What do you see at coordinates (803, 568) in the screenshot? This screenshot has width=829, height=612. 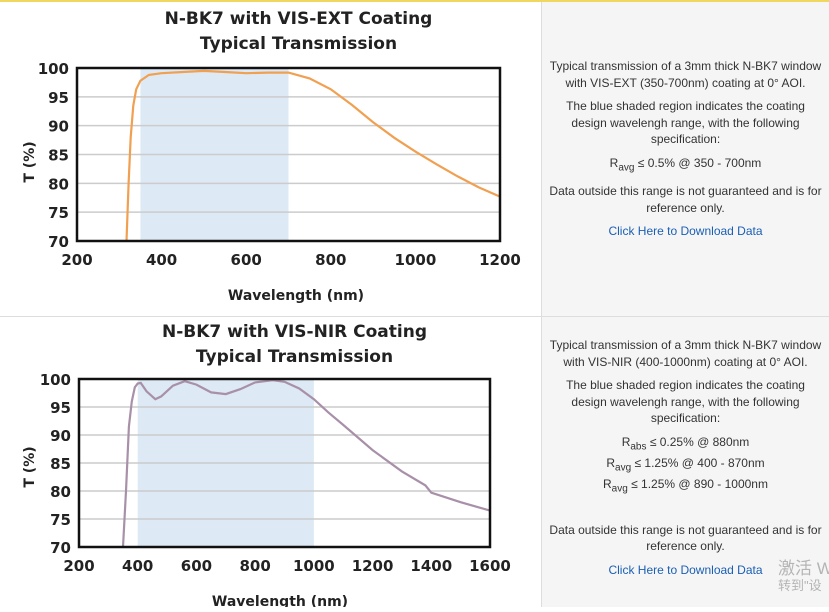 I see `activation-watermark: 激活 W` at bounding box center [803, 568].